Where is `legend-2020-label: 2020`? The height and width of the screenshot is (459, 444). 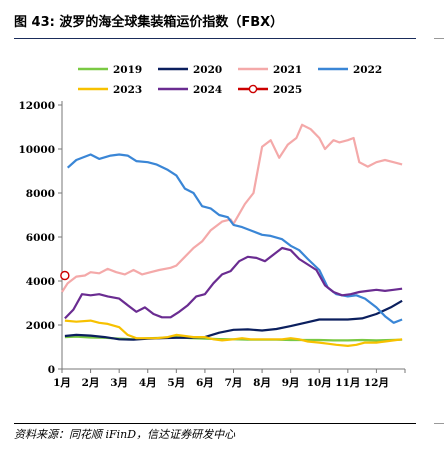
legend-2020-label: 2020 is located at coordinates (207, 70).